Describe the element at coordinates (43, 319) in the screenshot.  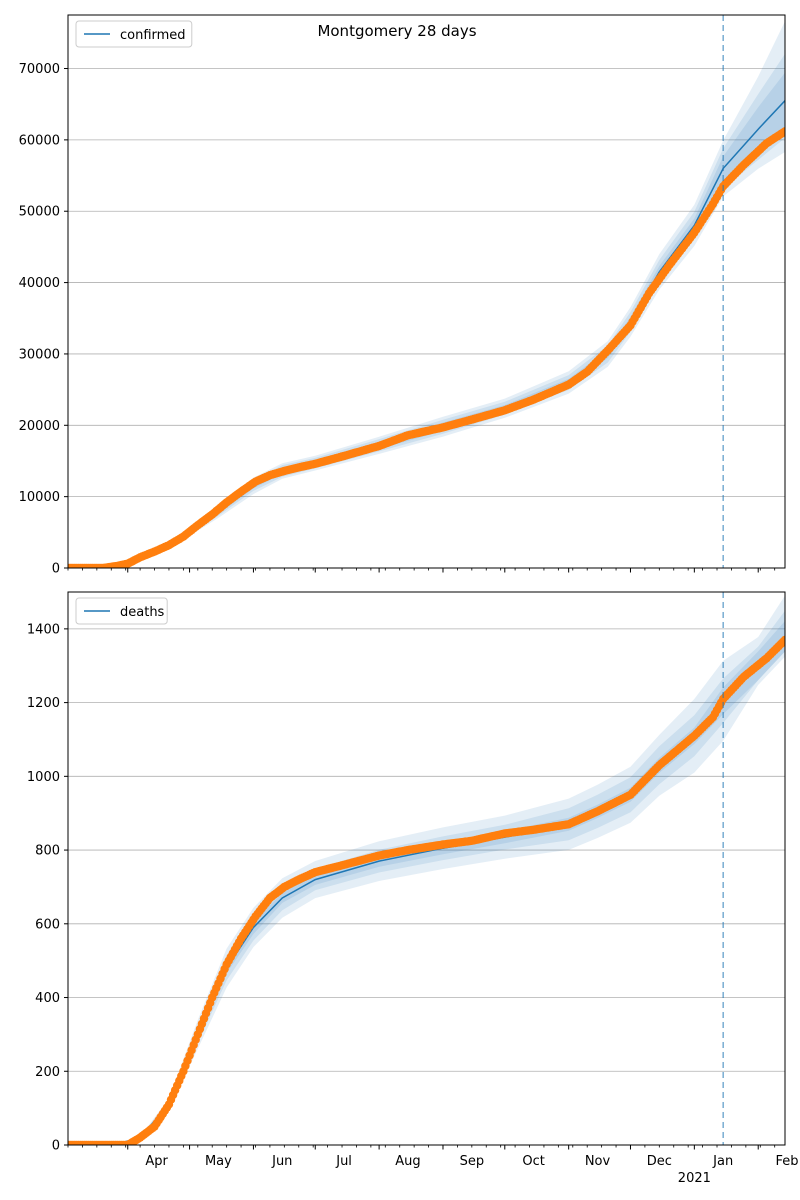
I see `y-axis: 0 10000 20000 30000 40000 50000 60000 70000` at that location.